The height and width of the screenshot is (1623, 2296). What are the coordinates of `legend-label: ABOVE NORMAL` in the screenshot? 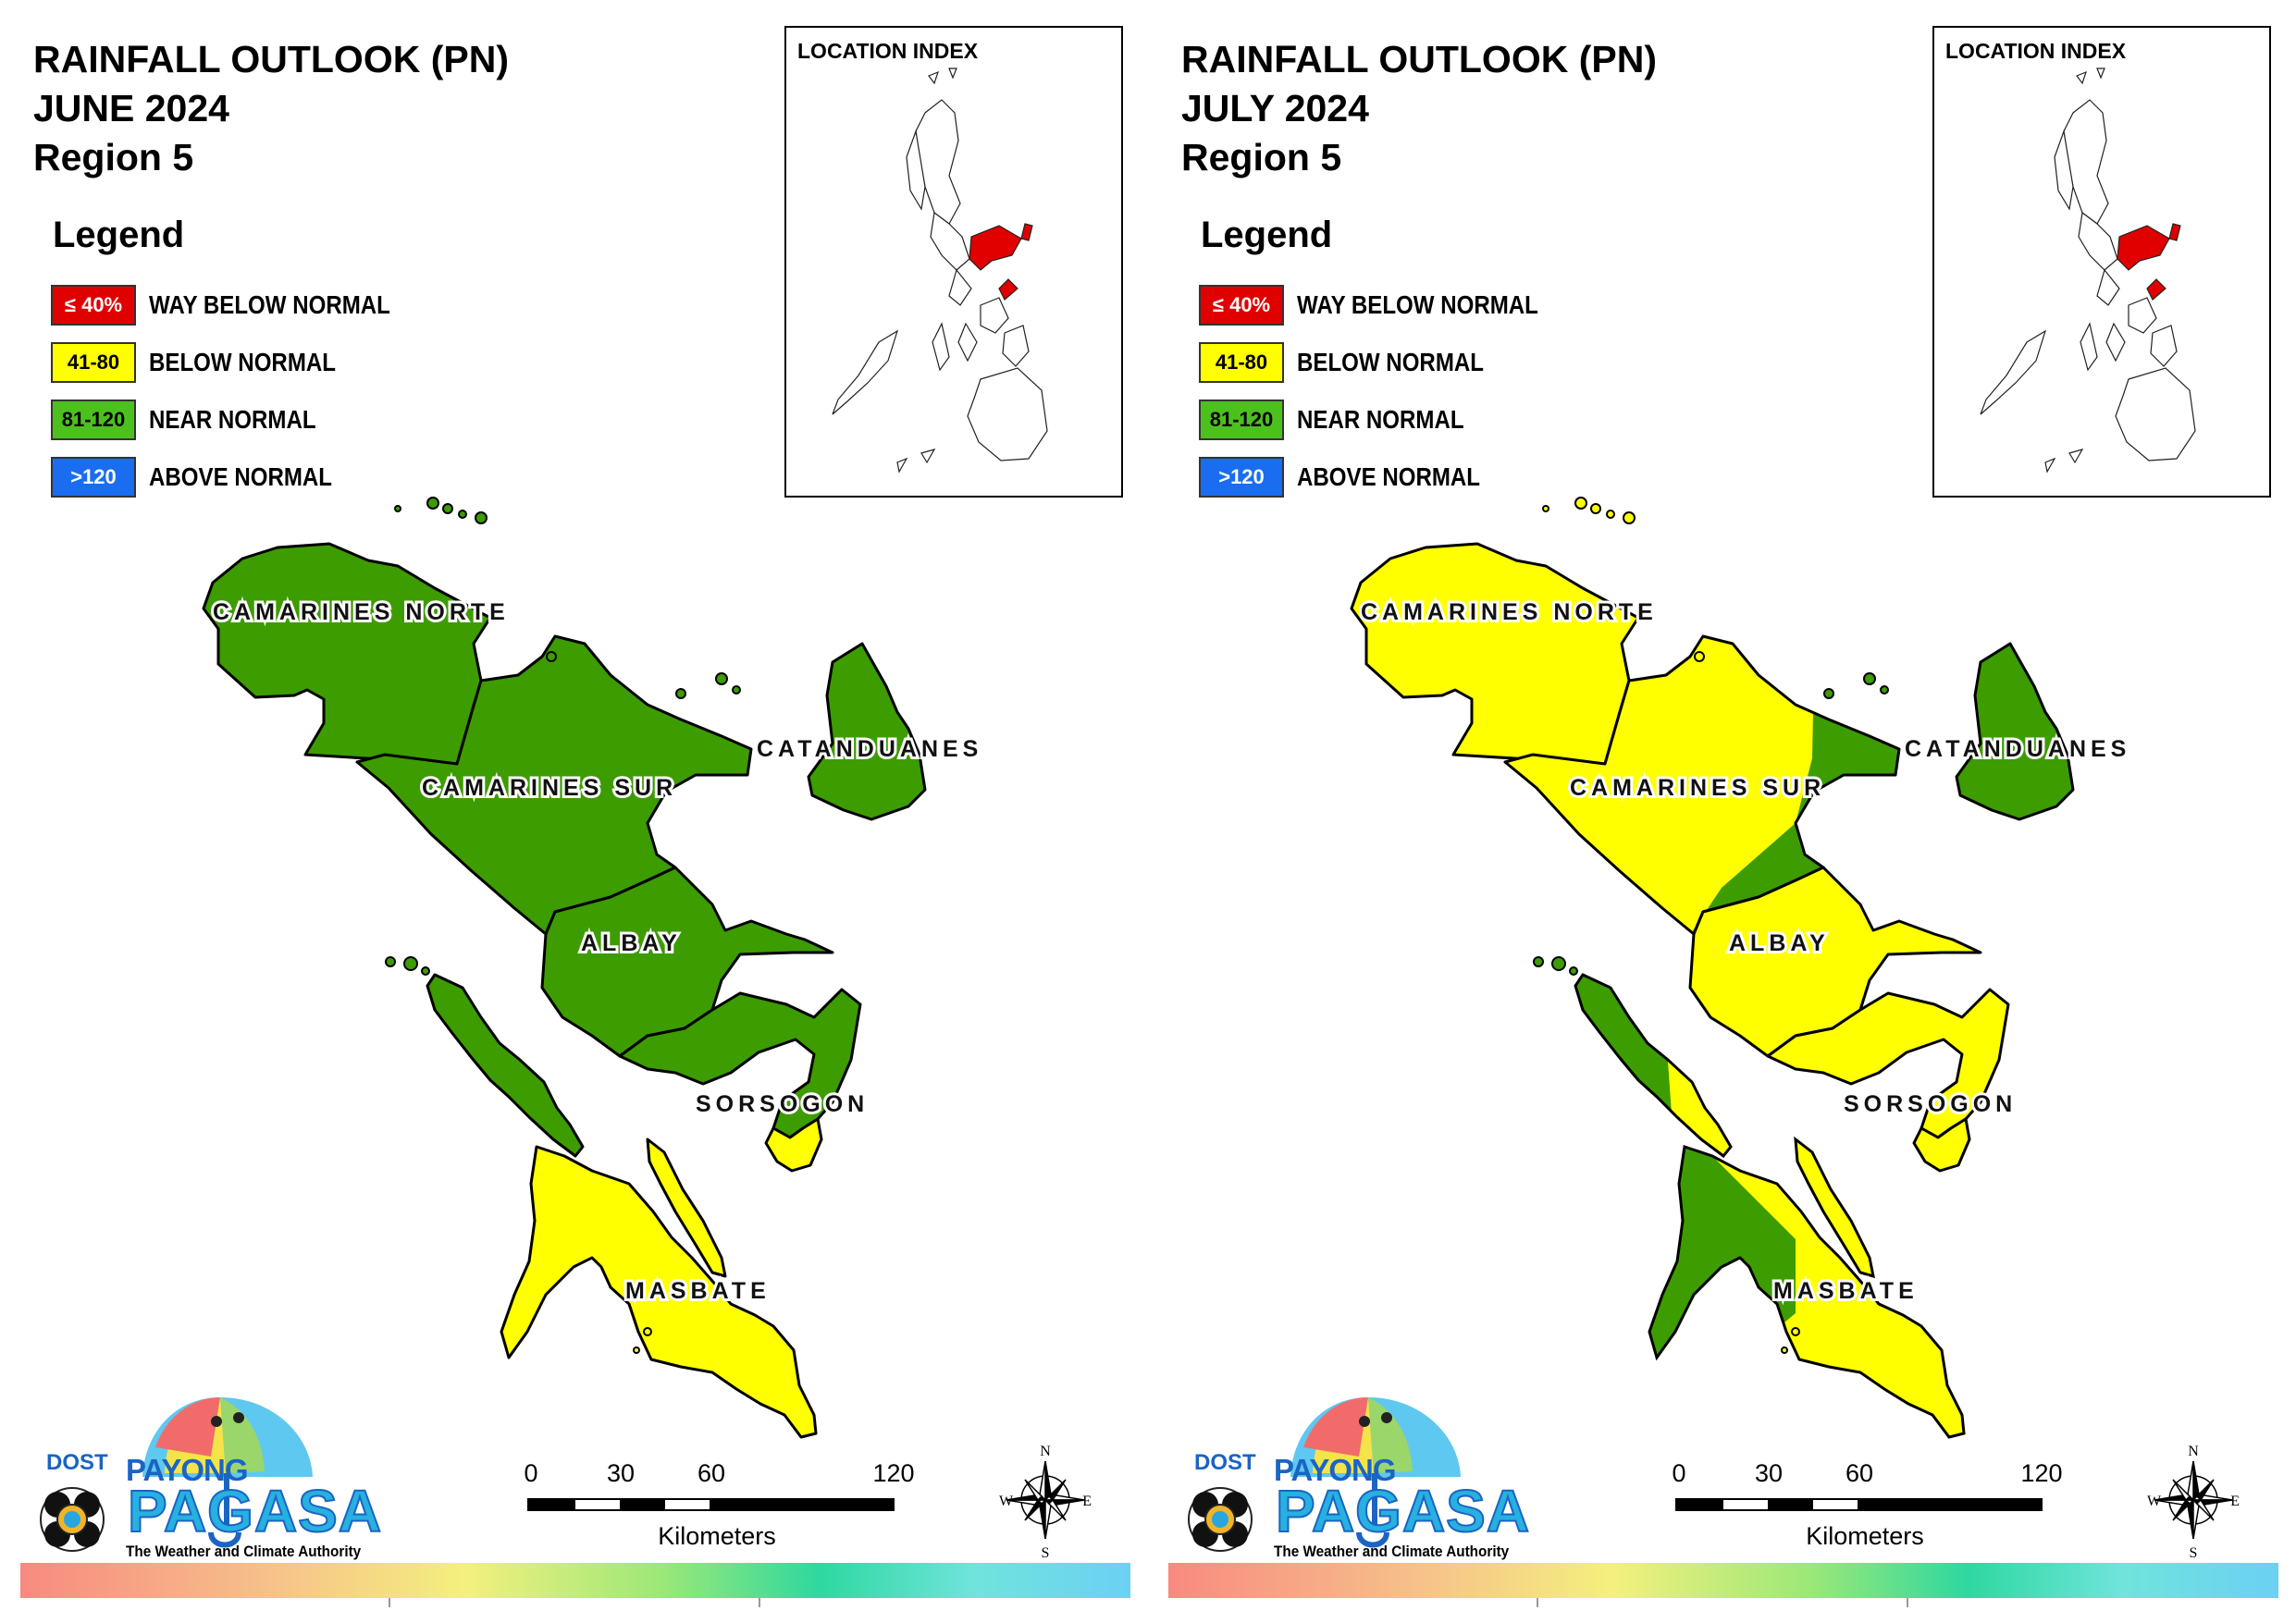 It's located at (1389, 476).